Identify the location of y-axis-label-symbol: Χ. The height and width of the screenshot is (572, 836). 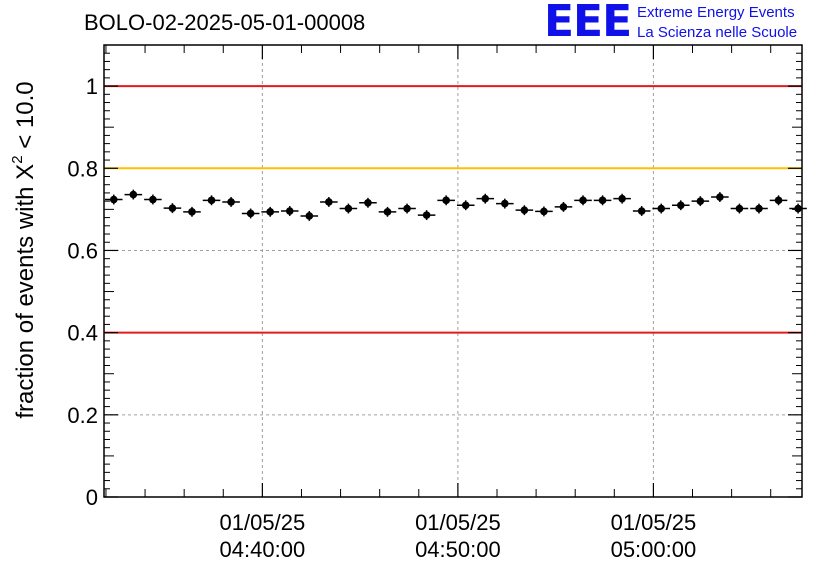
(25, 172).